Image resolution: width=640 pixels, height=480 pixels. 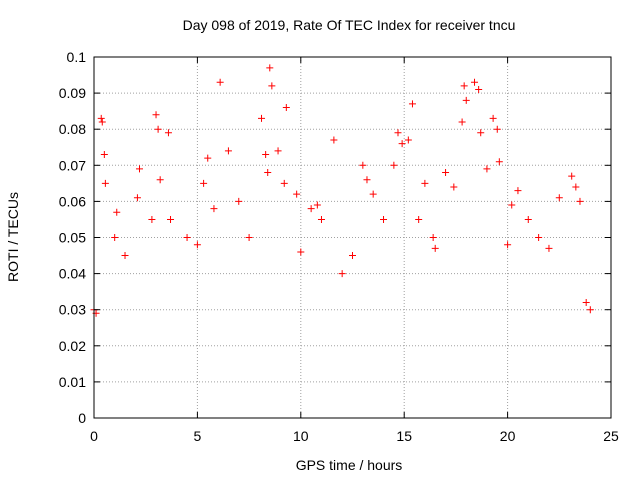 What do you see at coordinates (72, 382) in the screenshot?
I see `y-tick-label: 0.01` at bounding box center [72, 382].